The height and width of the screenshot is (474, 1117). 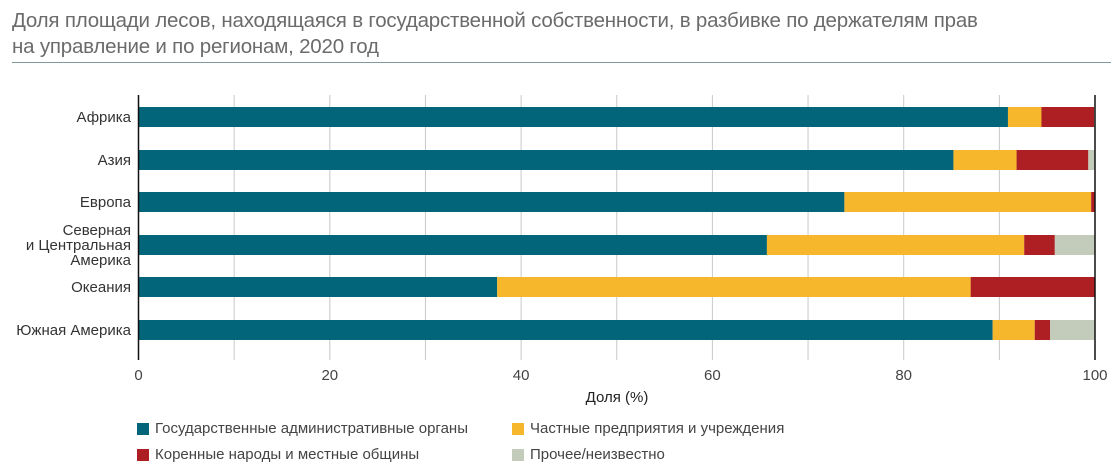 I want to click on legend-label: Государственные административные органы, so click(x=311, y=428).